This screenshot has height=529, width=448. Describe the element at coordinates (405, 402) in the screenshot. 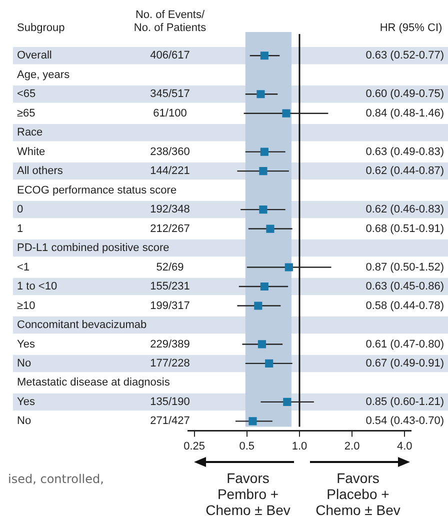

I see `annotation: 0.85 (0.60-1.21)` at that location.